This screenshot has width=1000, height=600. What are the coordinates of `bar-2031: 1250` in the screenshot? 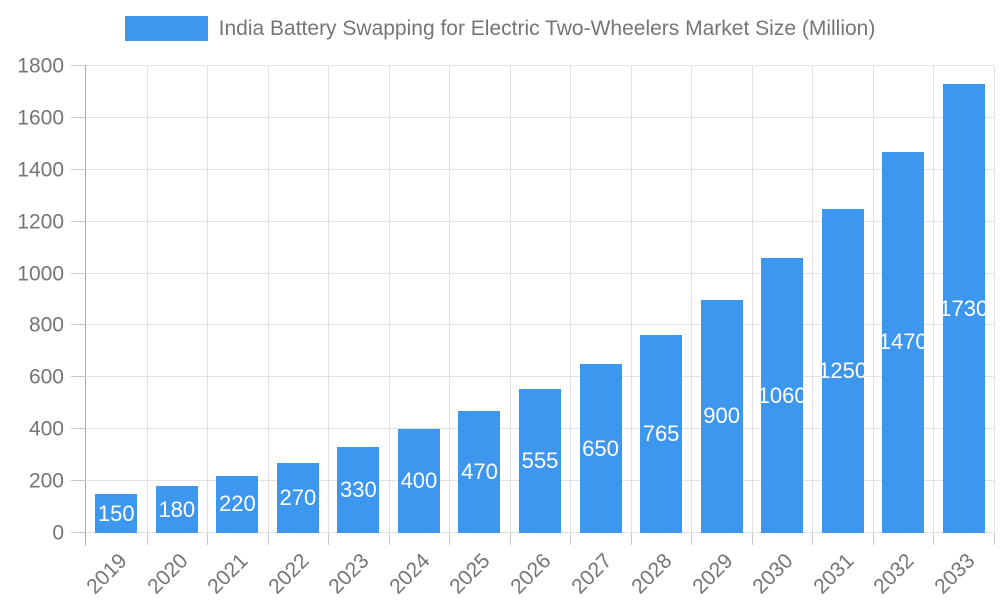 It's located at (842, 370).